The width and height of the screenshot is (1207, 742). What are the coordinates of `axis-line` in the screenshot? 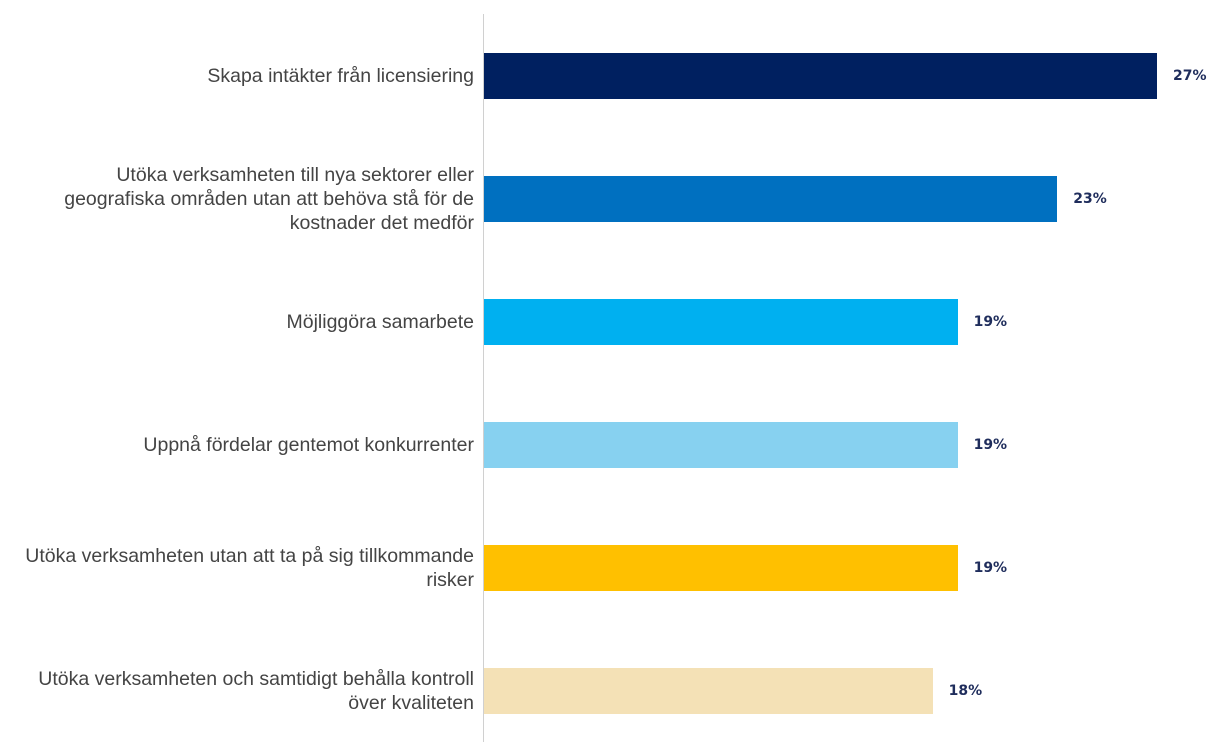 It's located at (483, 378).